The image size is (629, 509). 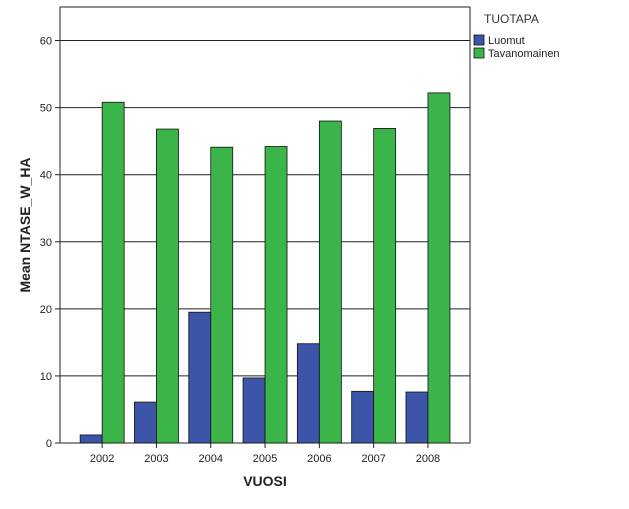 I want to click on legend-label: Luomut, so click(x=506, y=41).